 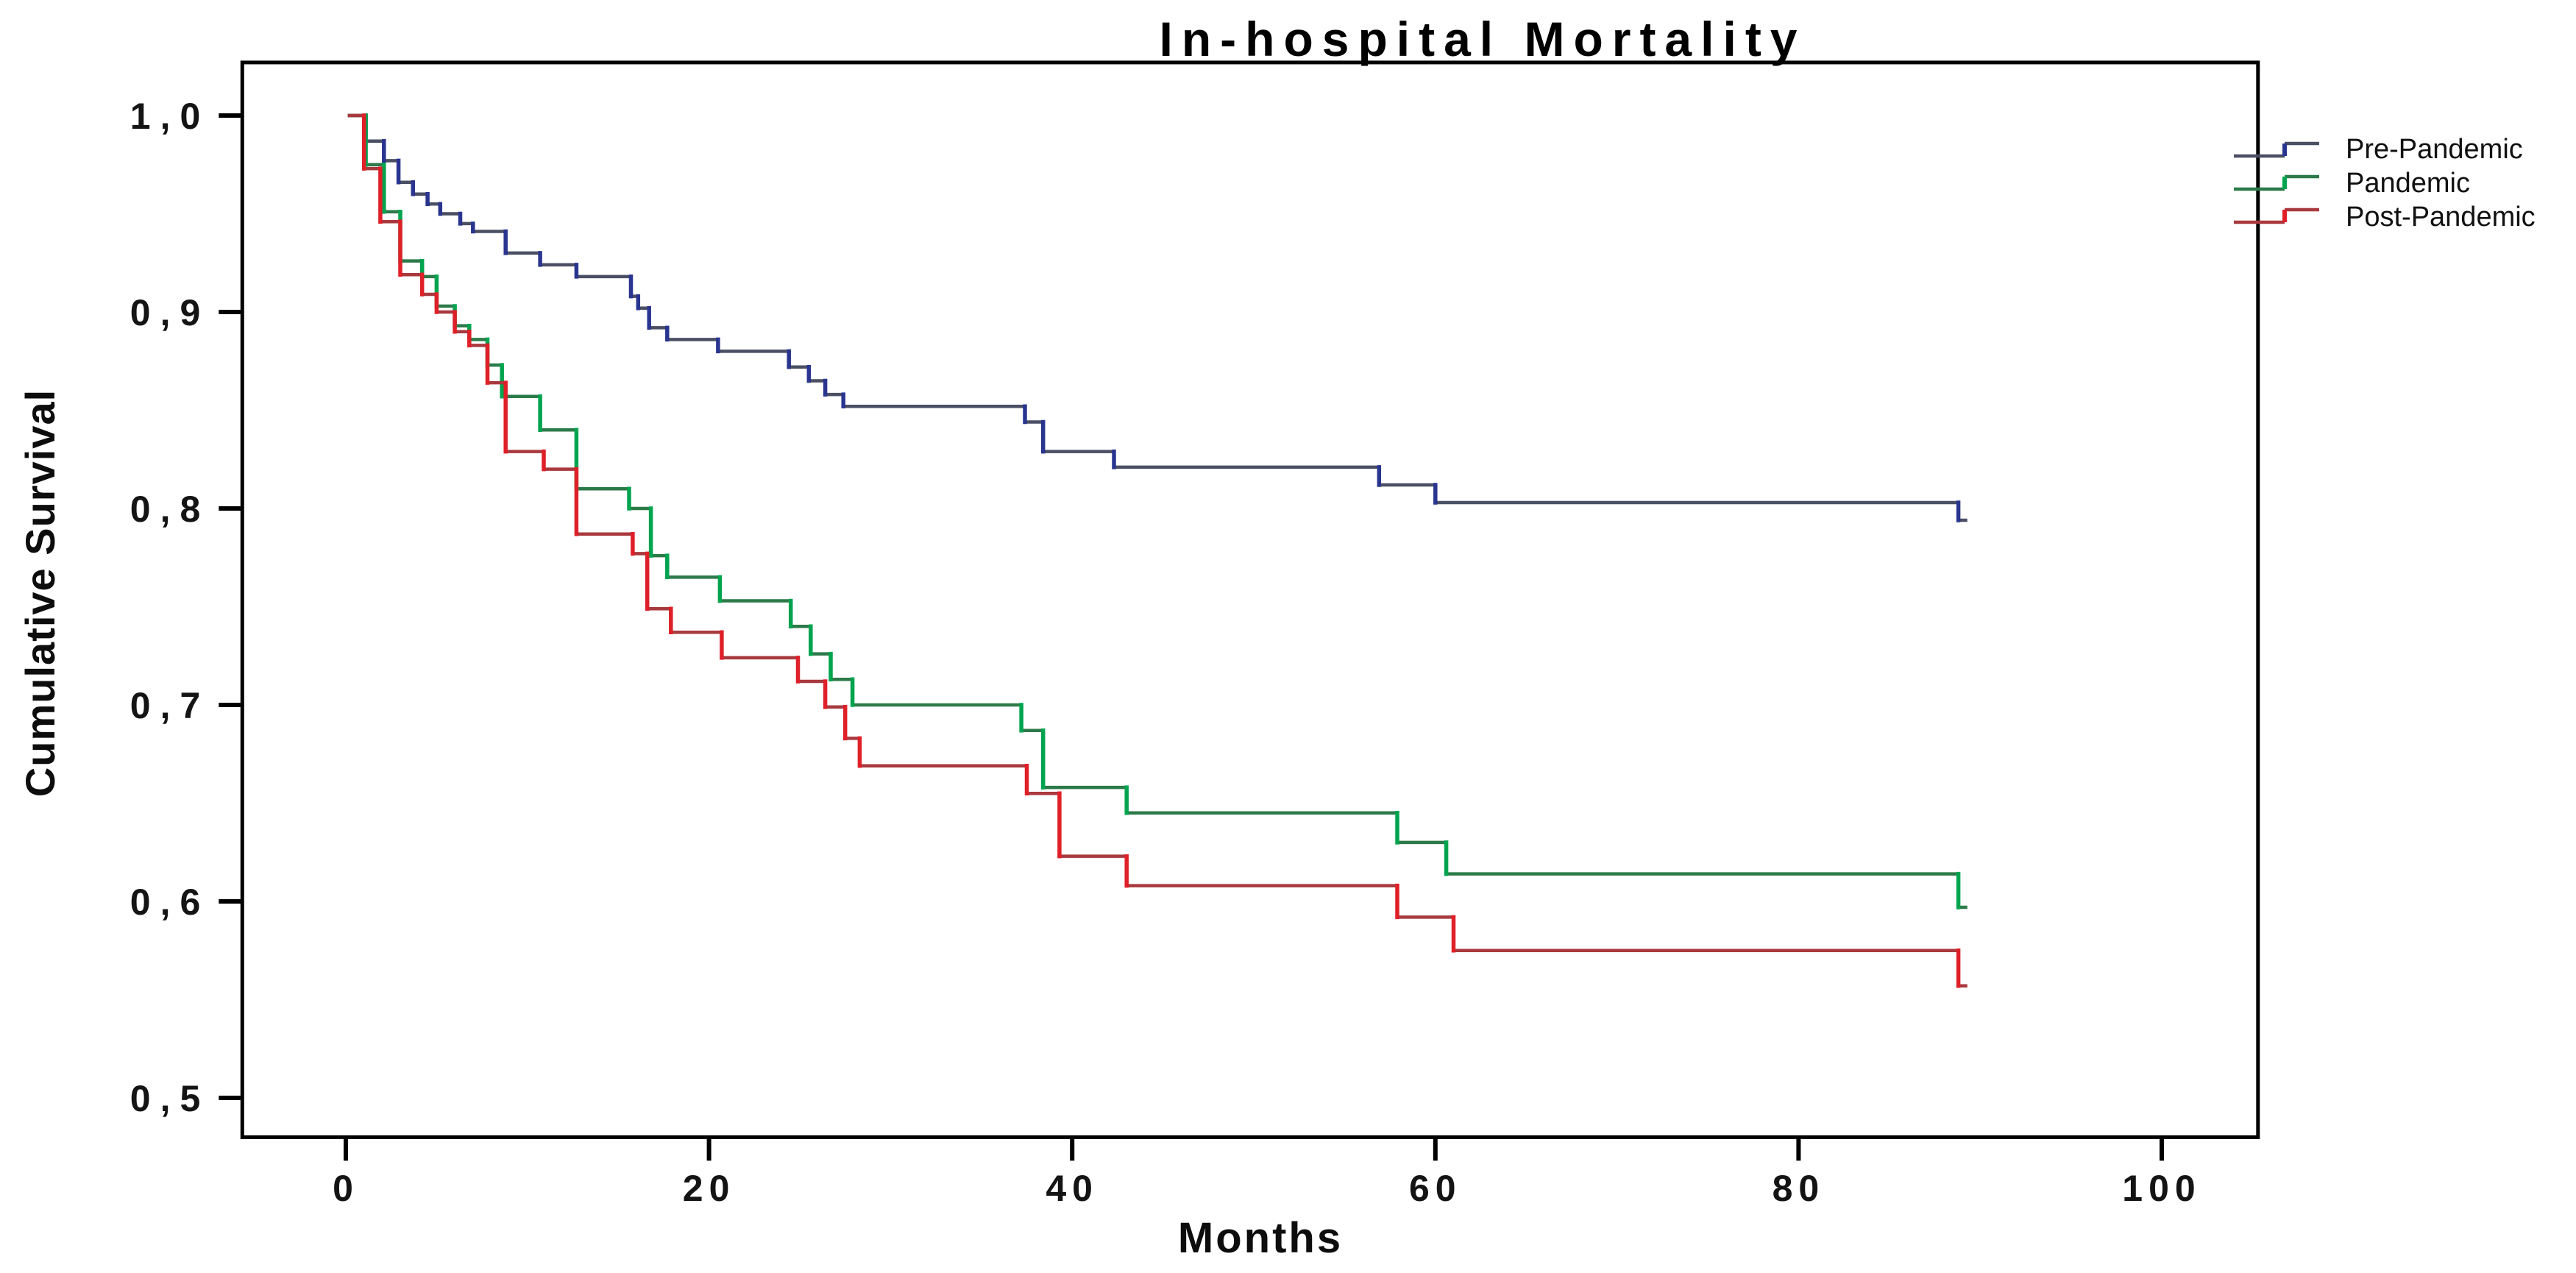 What do you see at coordinates (1072, 1188) in the screenshot?
I see `x-tick-label: 40` at bounding box center [1072, 1188].